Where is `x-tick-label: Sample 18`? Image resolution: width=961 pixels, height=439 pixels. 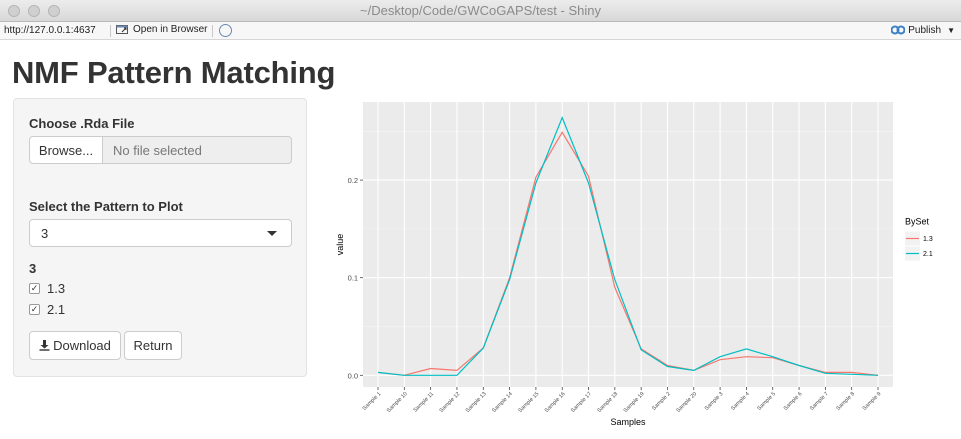
x-tick-label: Sample 18 is located at coordinates (607, 402).